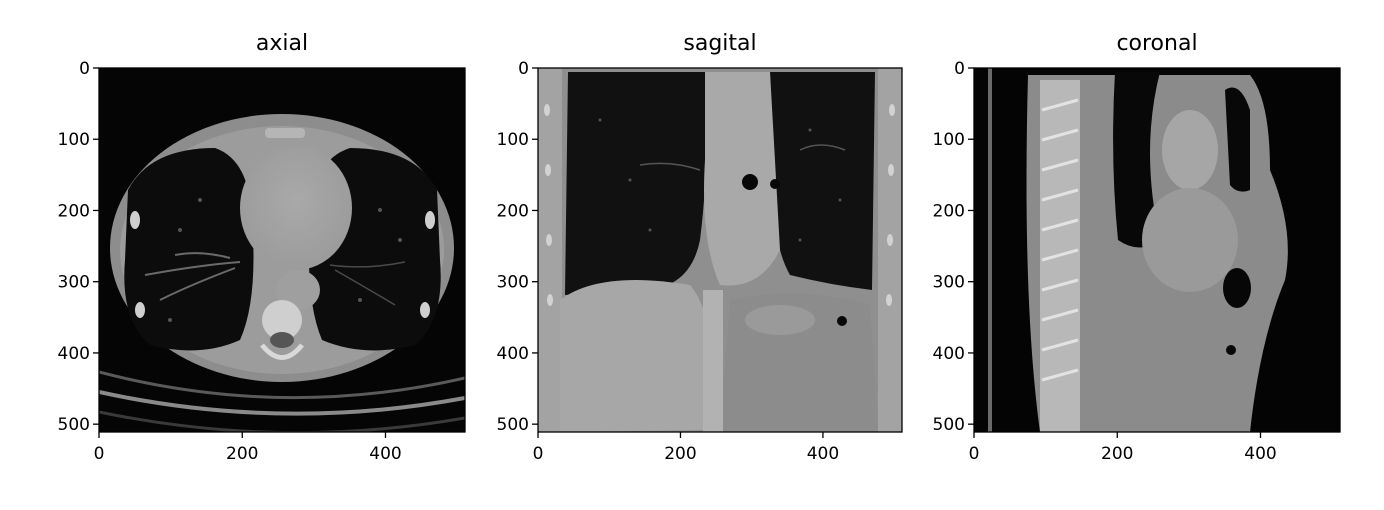 The height and width of the screenshot is (510, 1384). I want to click on coronal-title: coronal, so click(1156, 43).